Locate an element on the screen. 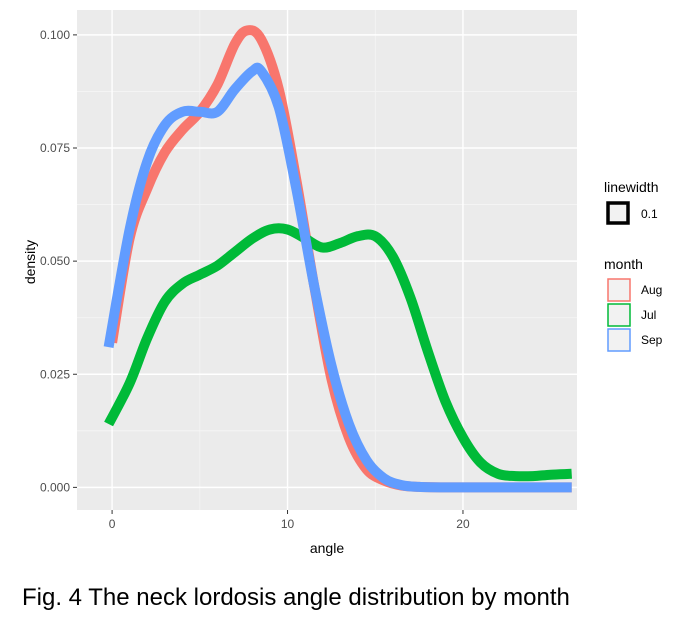  legend-label-jul: Jul is located at coordinates (648, 315).